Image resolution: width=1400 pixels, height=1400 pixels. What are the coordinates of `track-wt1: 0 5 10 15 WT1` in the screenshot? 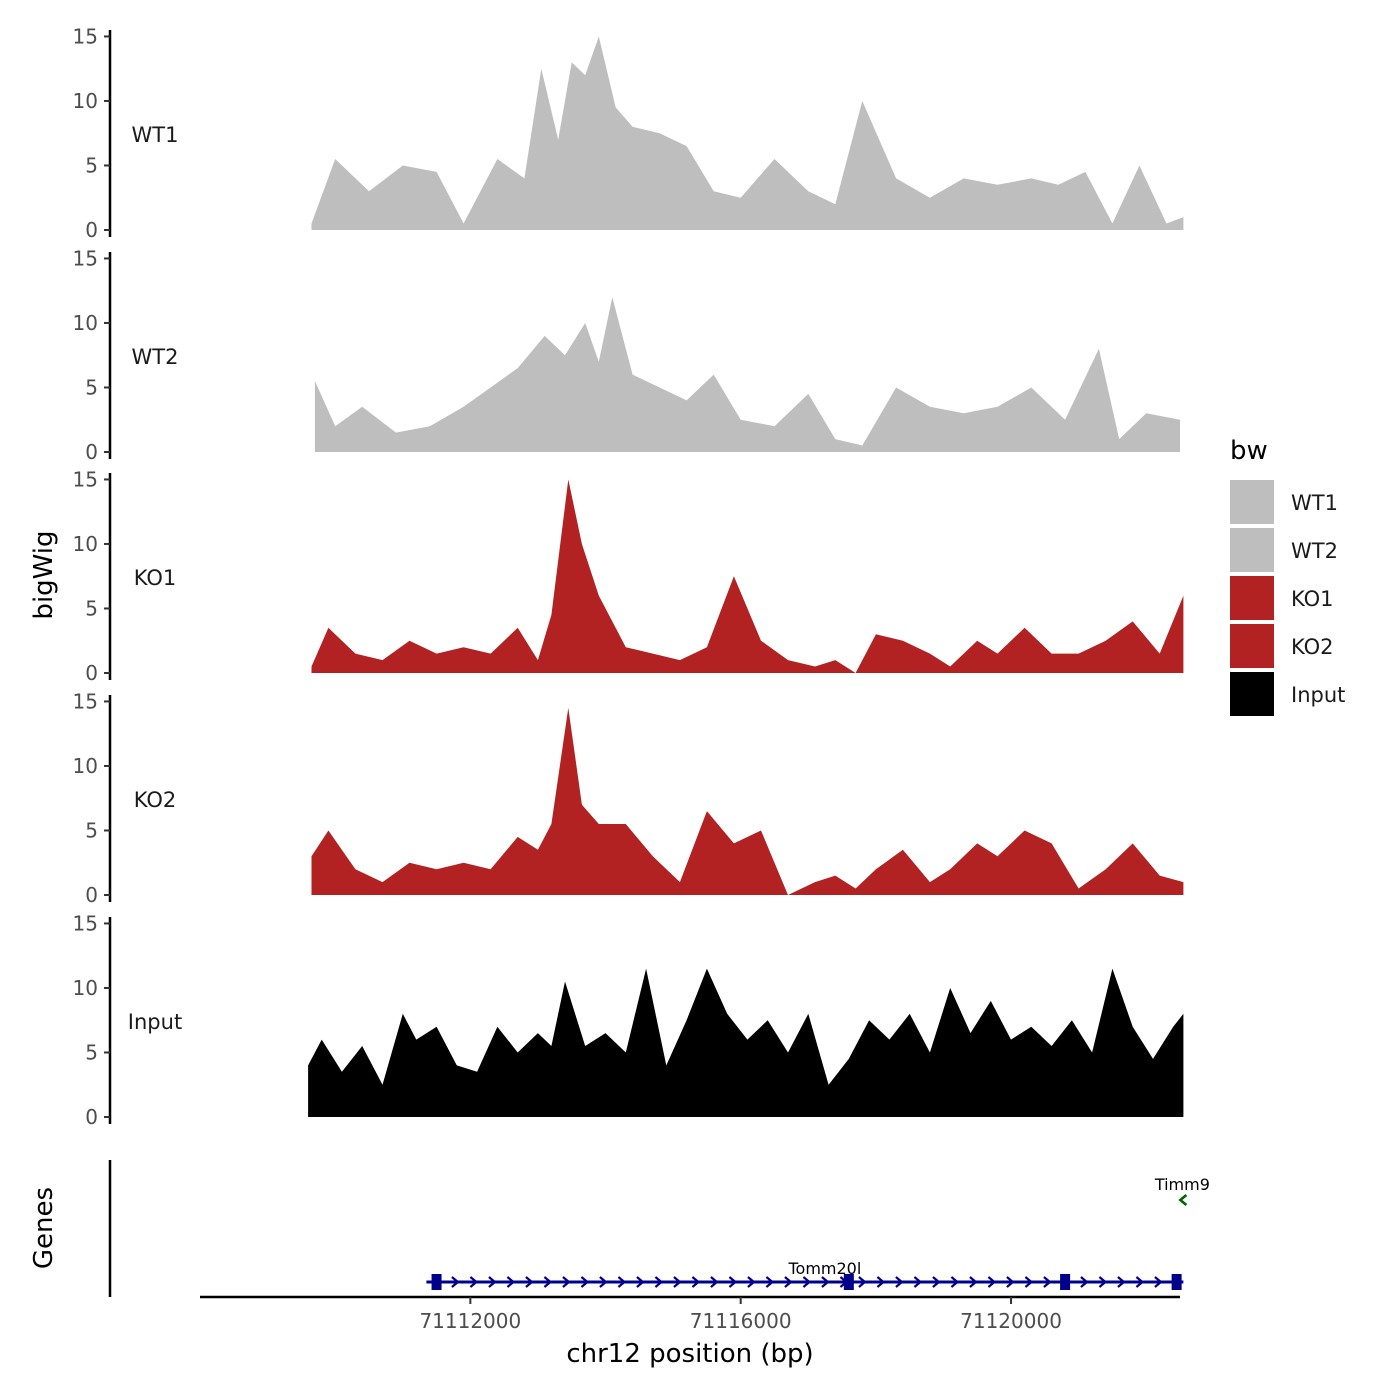 It's located at (628, 133).